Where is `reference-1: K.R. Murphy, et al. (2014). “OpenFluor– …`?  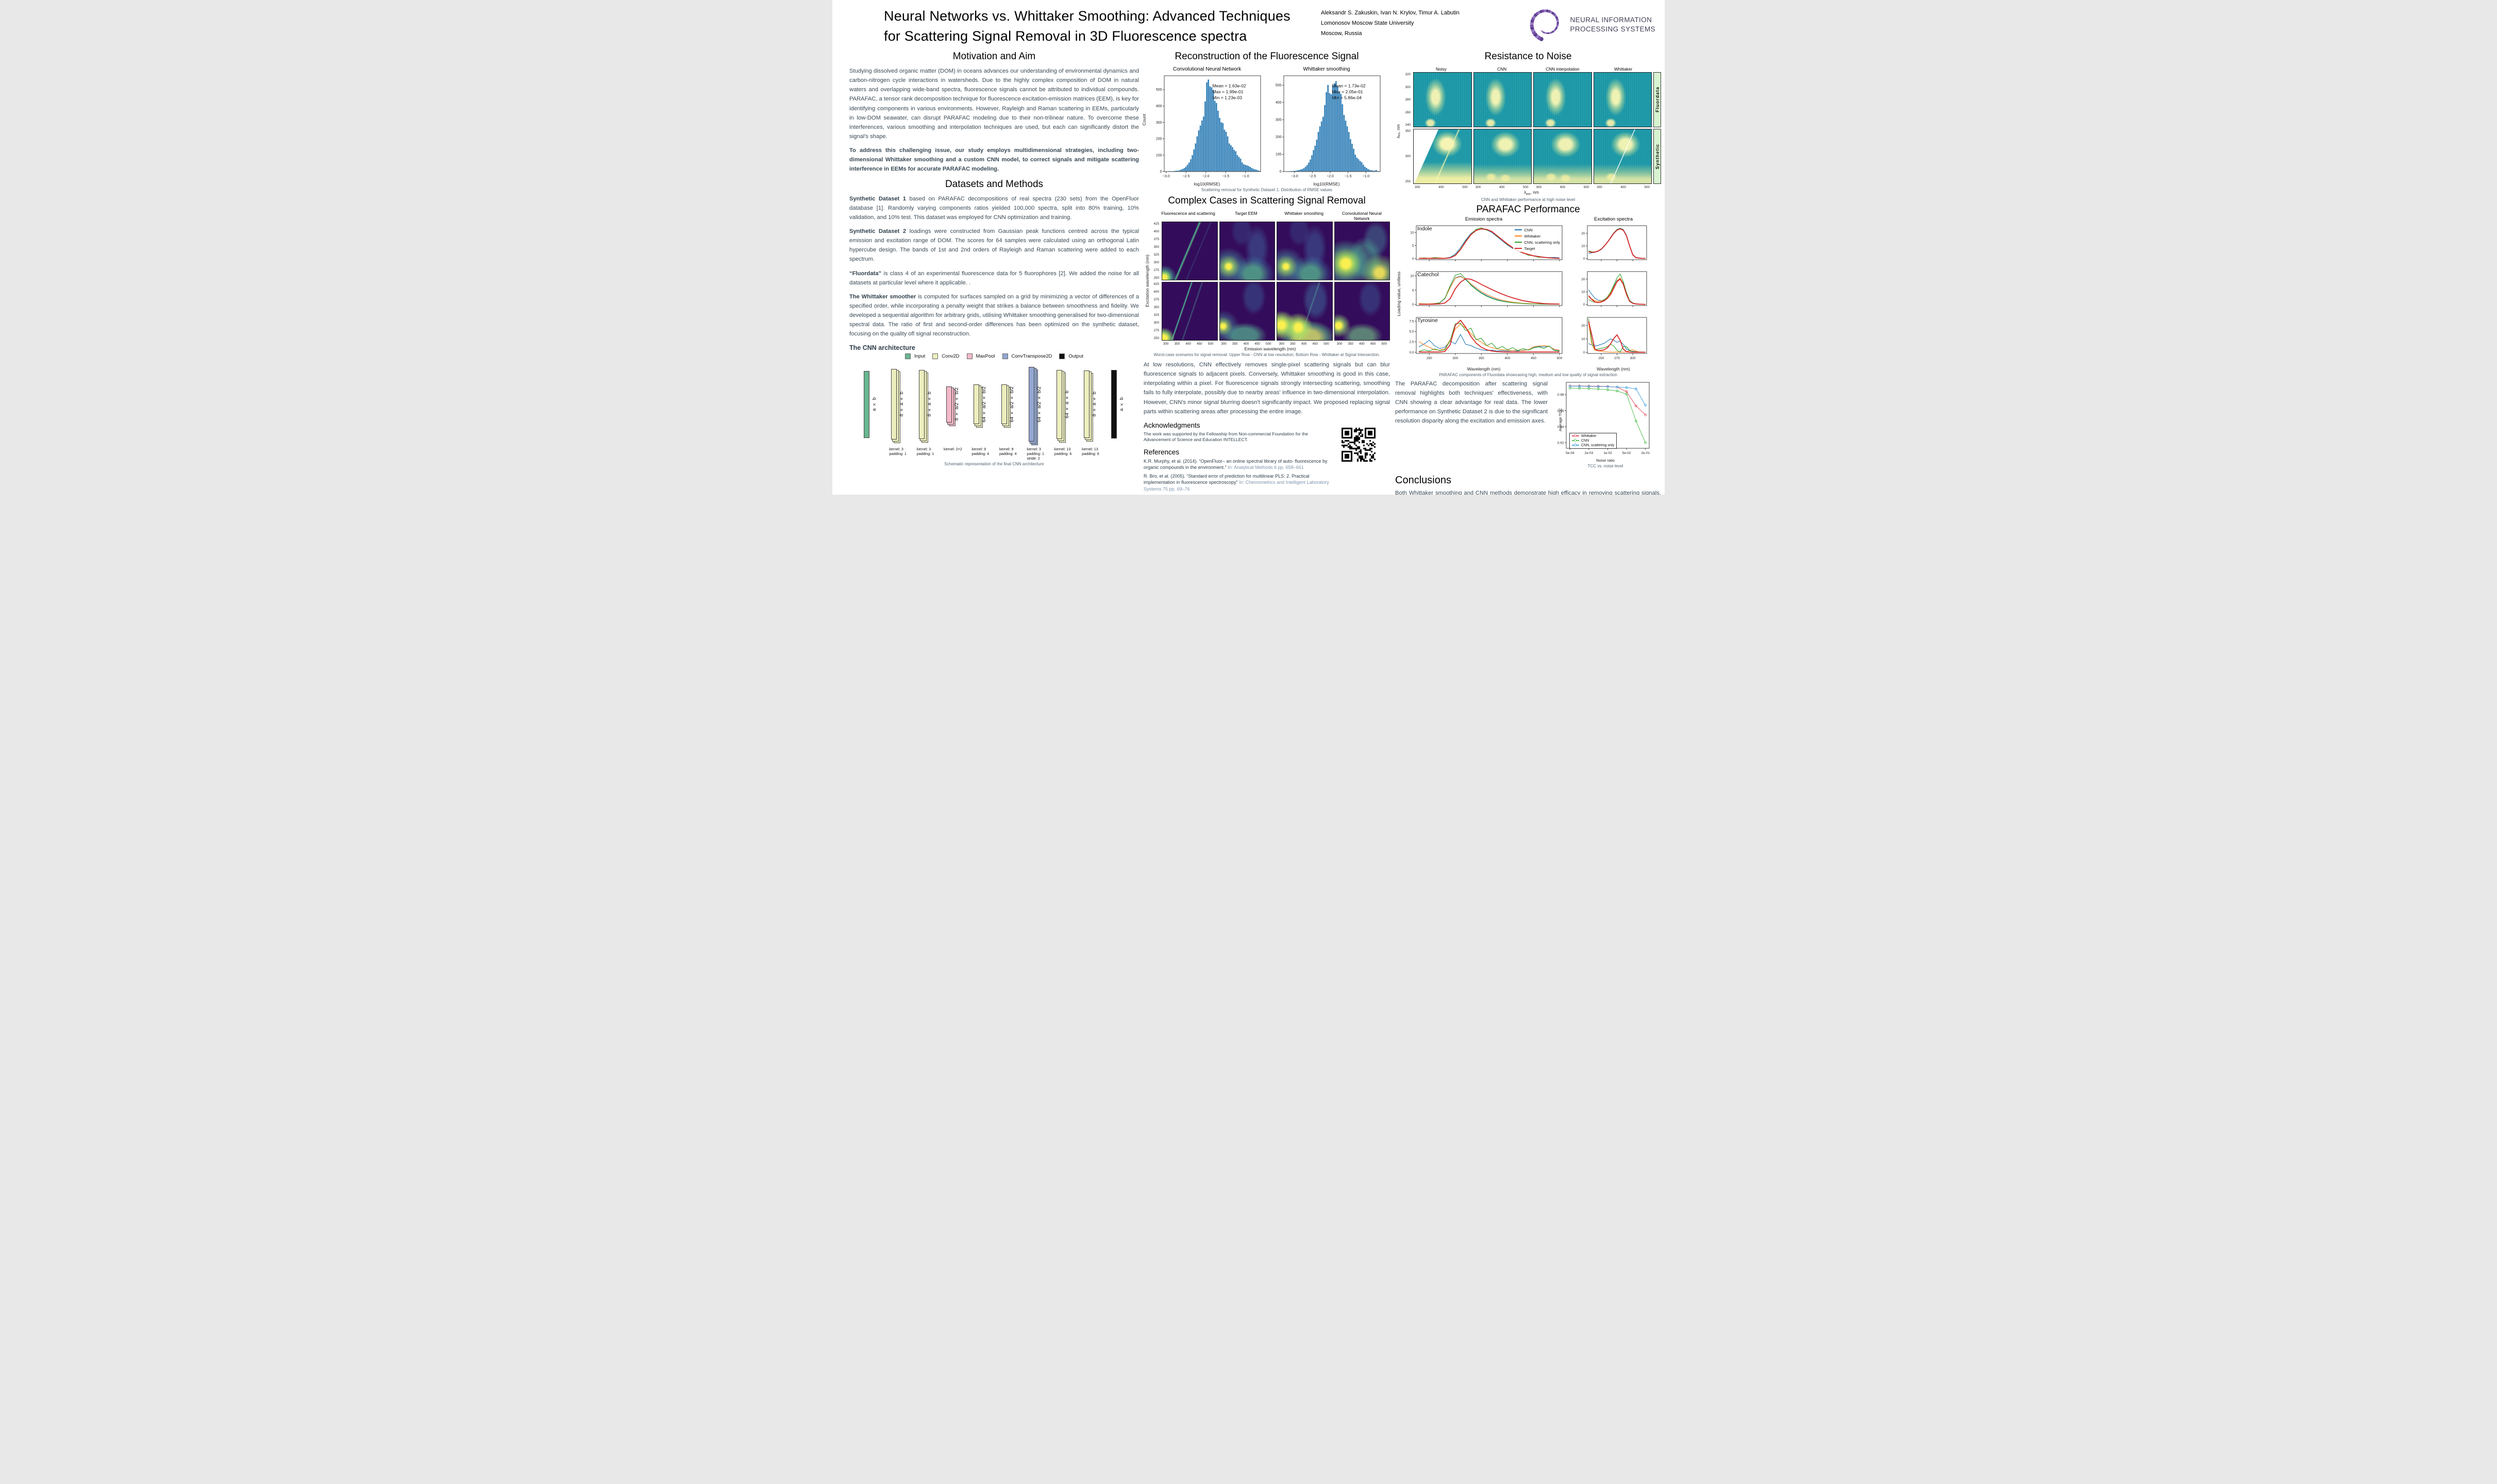
reference-1: K.R. Murphy, et al. (2014). “OpenFluor– … is located at coordinates (1236, 464).